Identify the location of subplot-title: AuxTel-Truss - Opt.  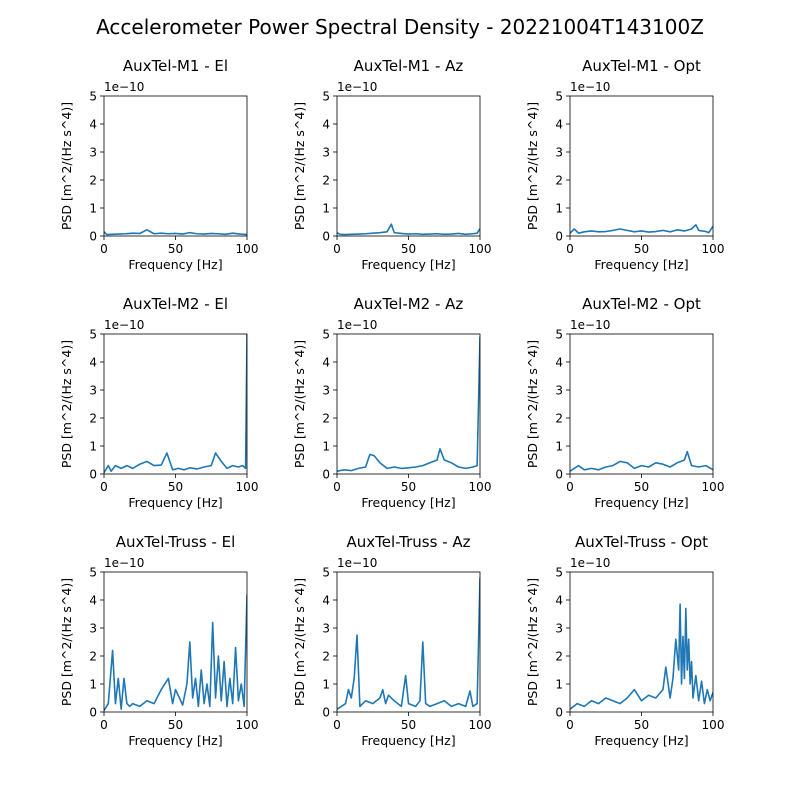
(641, 542).